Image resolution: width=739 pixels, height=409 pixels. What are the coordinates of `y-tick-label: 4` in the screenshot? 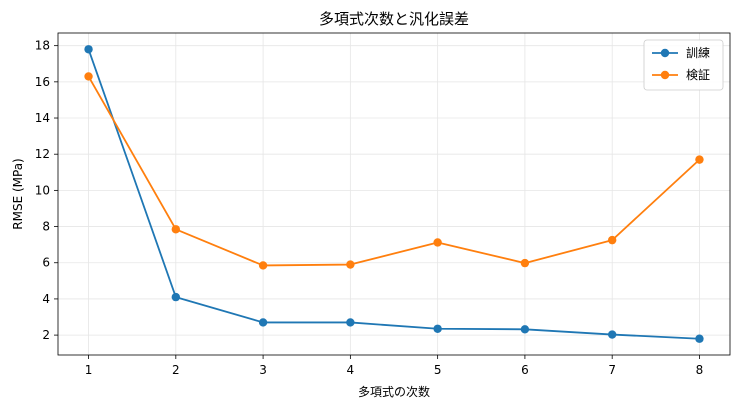 It's located at (46, 299).